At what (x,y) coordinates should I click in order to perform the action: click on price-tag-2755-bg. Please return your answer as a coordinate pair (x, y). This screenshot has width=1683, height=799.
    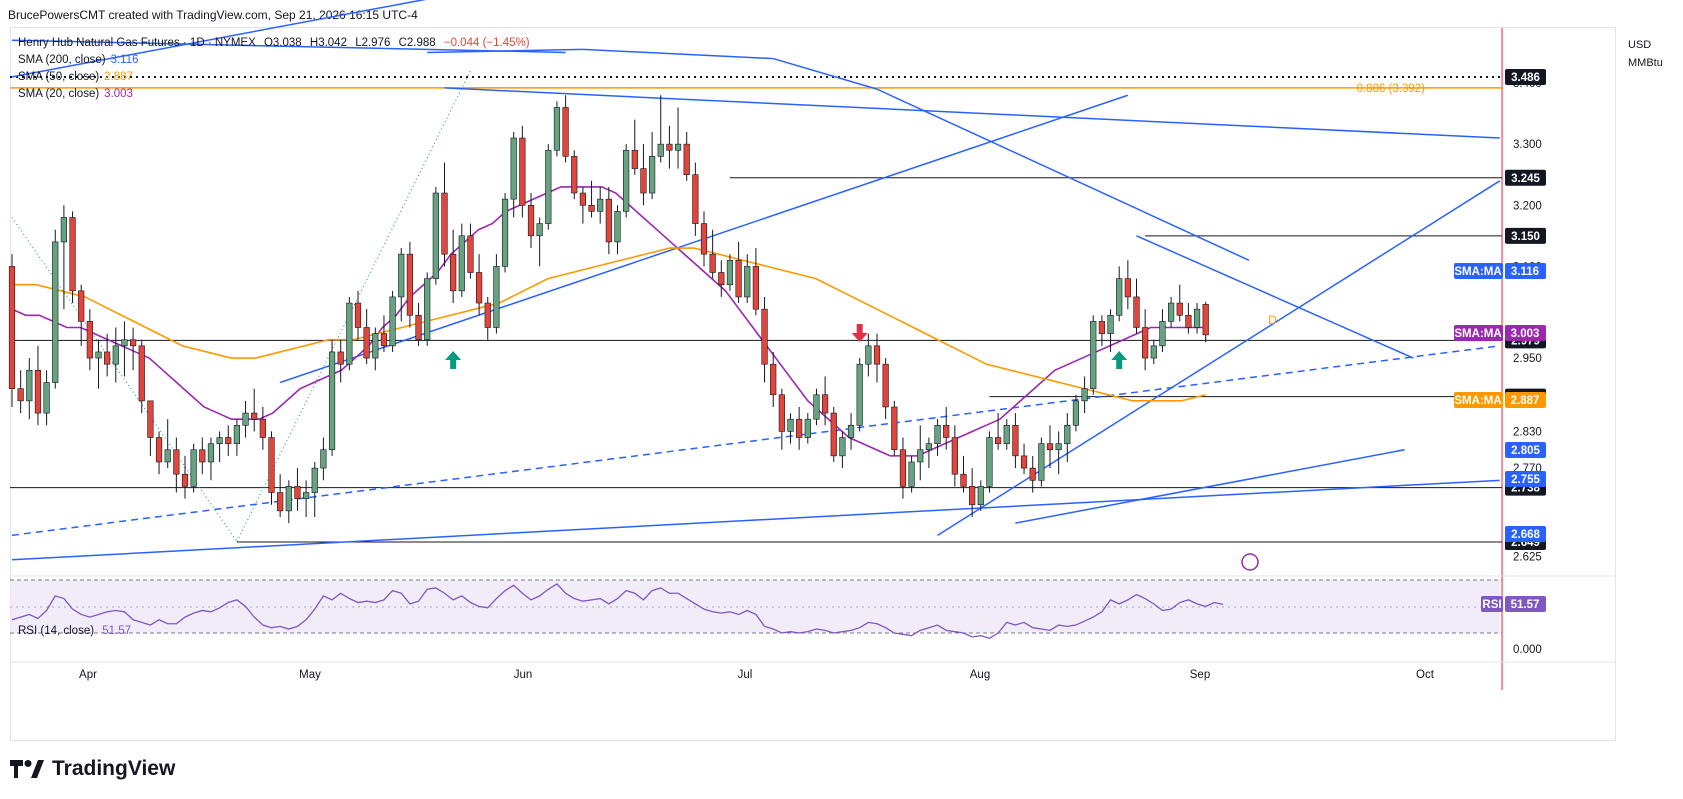
    Looking at the image, I should click on (1525, 479).